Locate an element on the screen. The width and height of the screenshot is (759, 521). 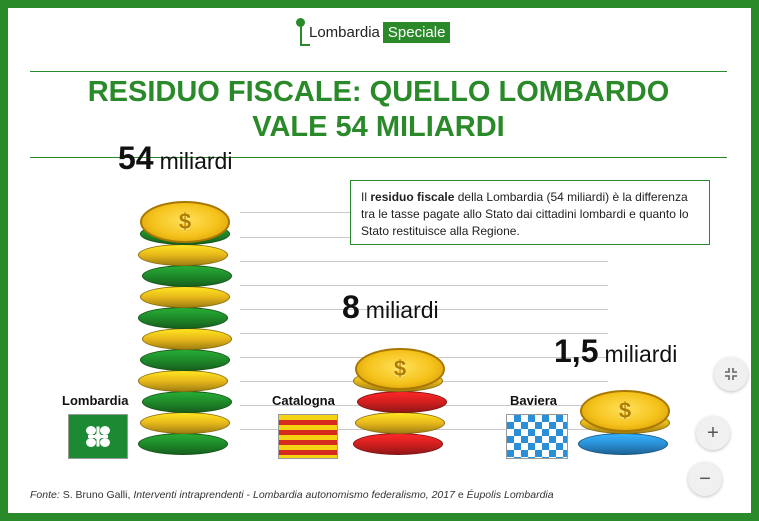
logo-tag: Speciale is located at coordinates (416, 32).